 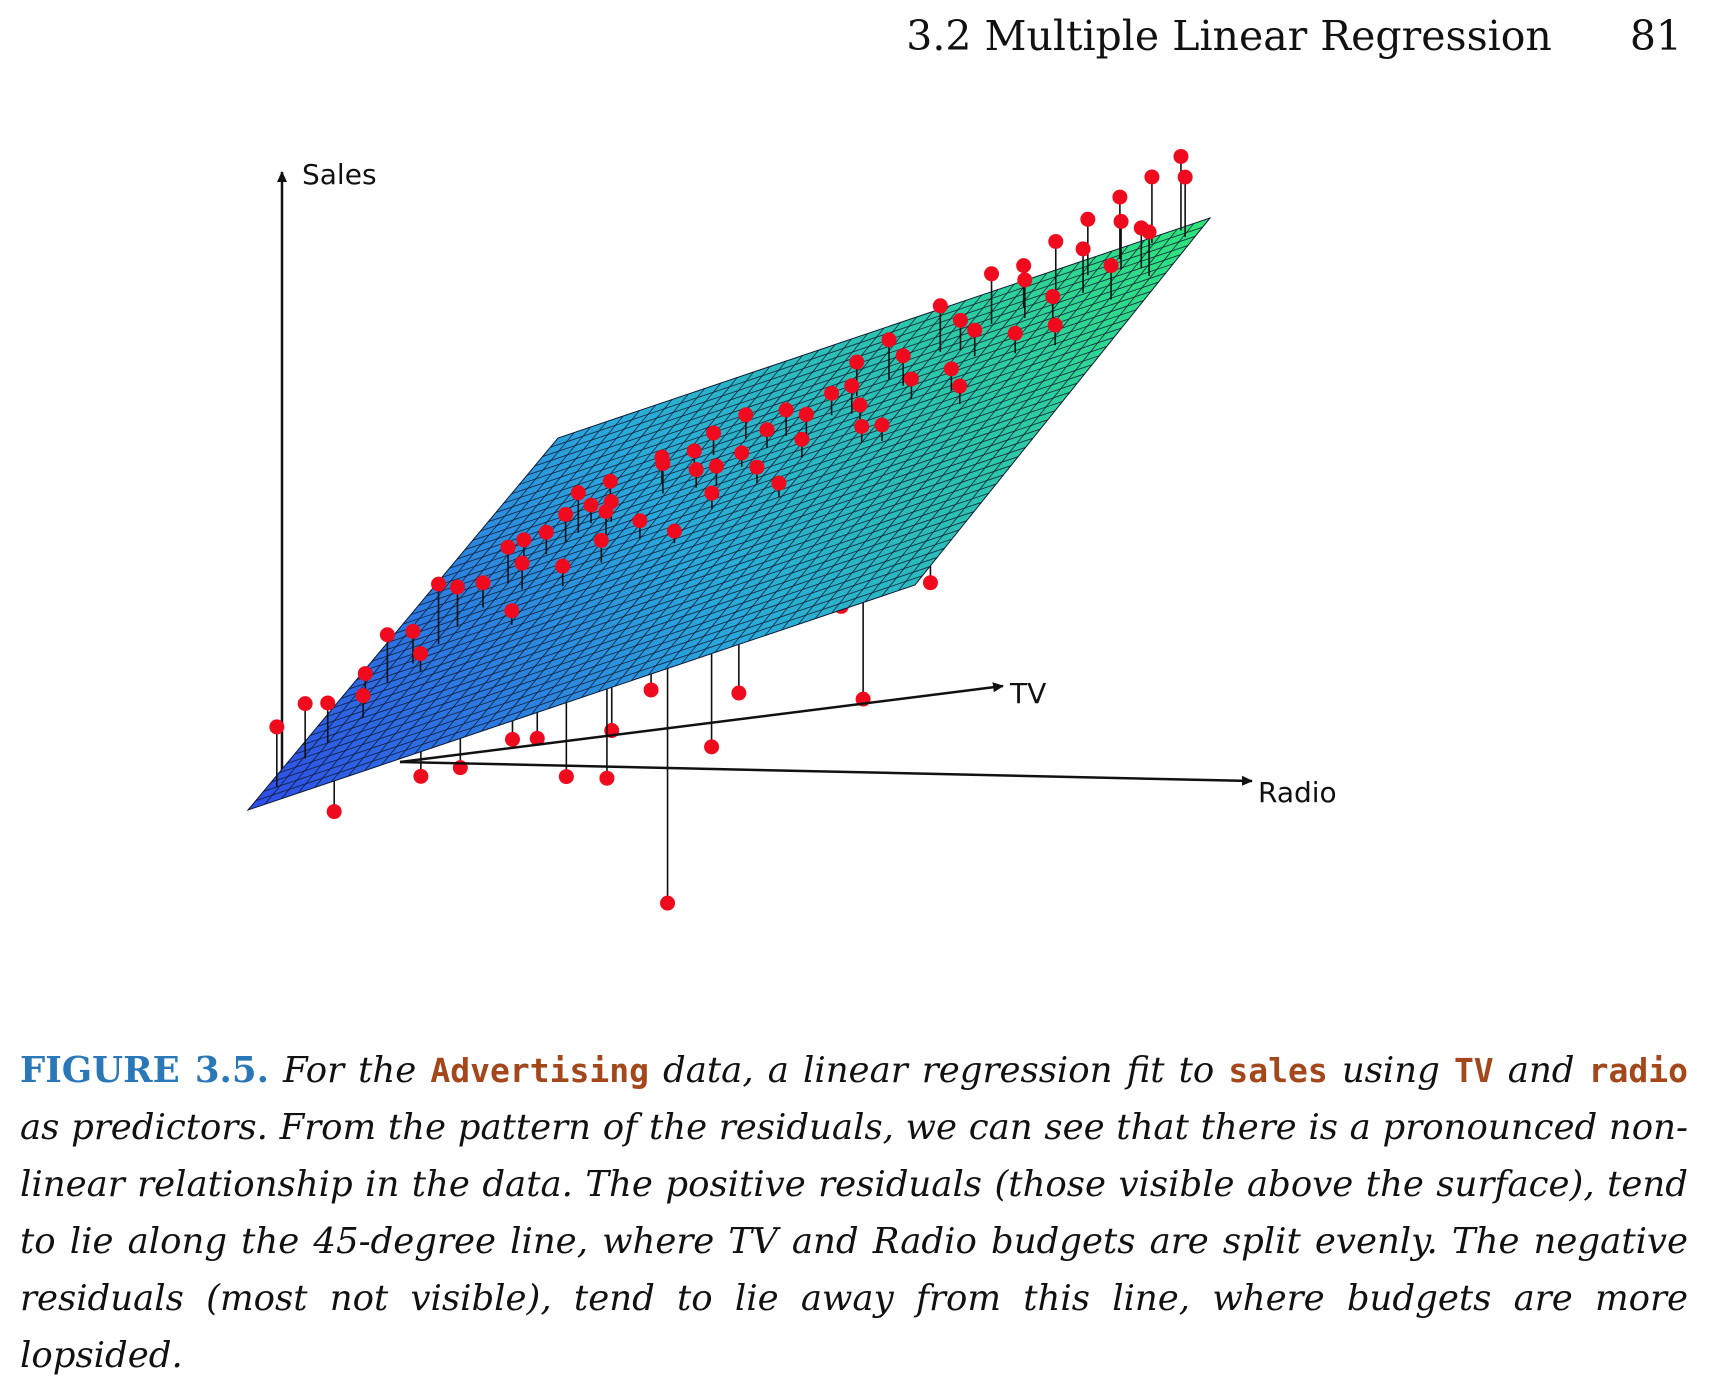 I want to click on radio-axis, so click(x=826, y=773).